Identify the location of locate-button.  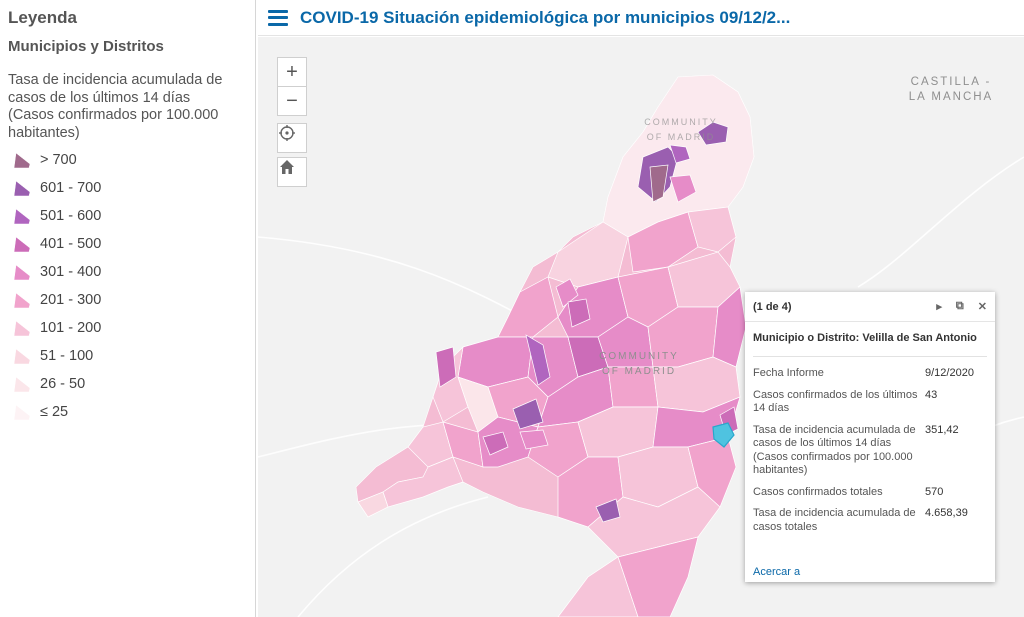
(292, 138).